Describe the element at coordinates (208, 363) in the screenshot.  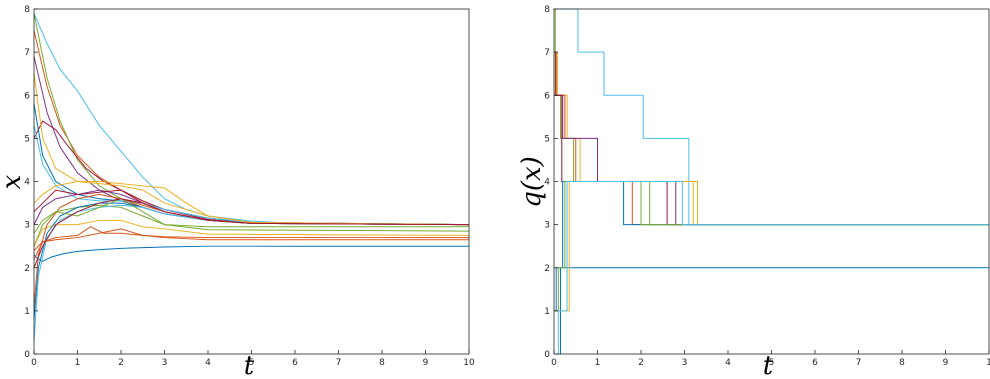
I see `left-x-tick-label: 4` at that location.